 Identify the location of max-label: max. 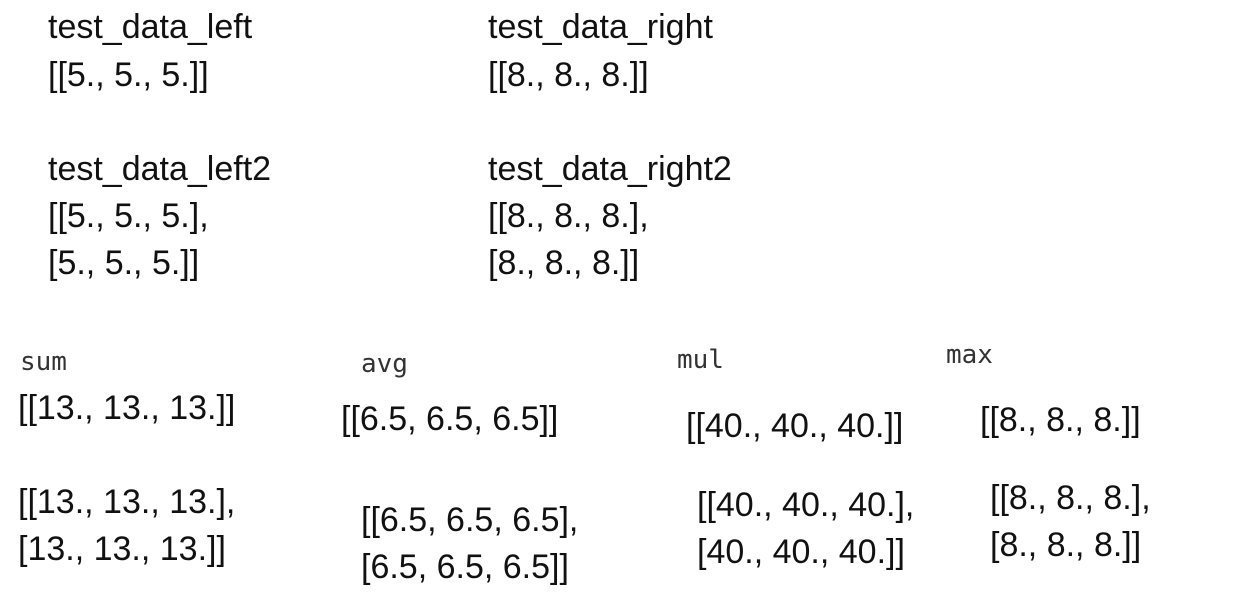
(969, 355).